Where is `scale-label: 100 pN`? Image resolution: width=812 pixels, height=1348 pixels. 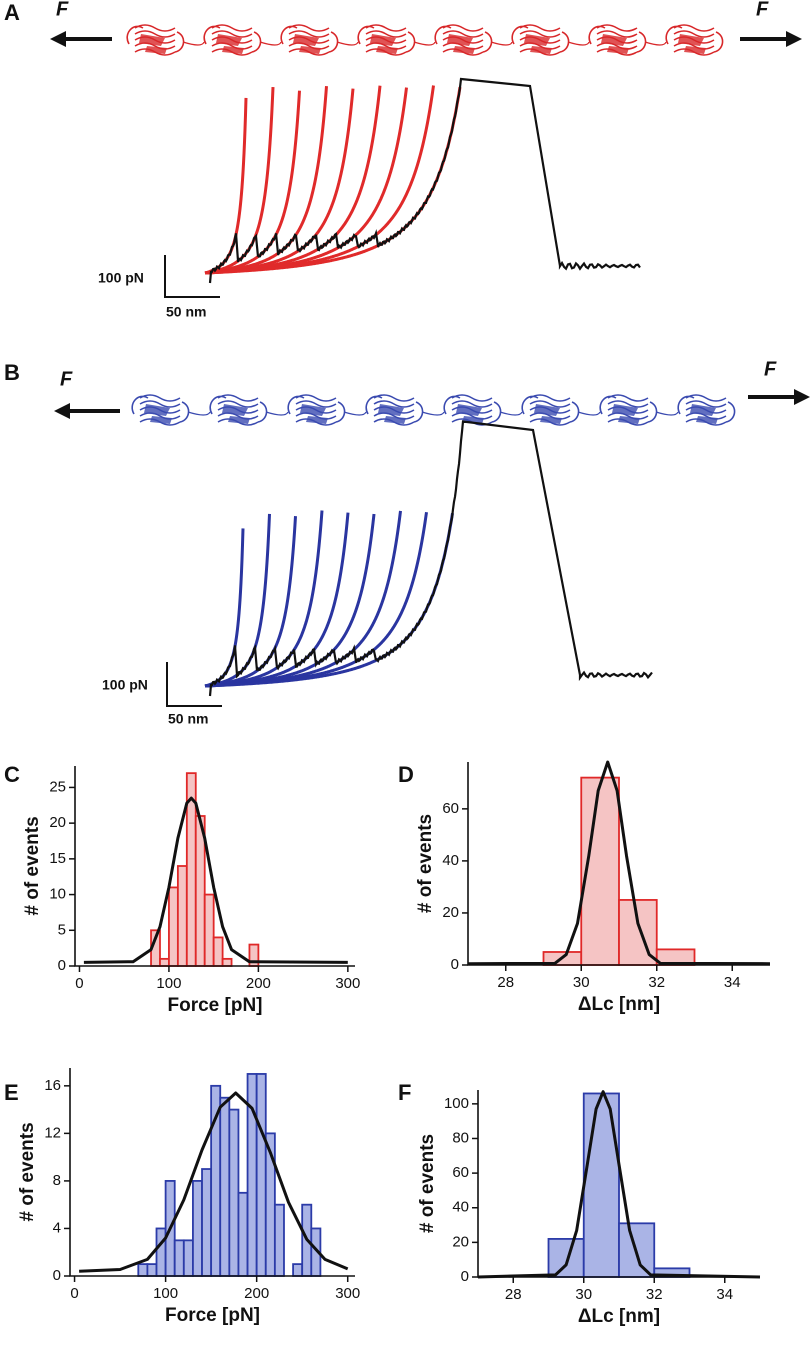
scale-label: 100 pN is located at coordinates (121, 278).